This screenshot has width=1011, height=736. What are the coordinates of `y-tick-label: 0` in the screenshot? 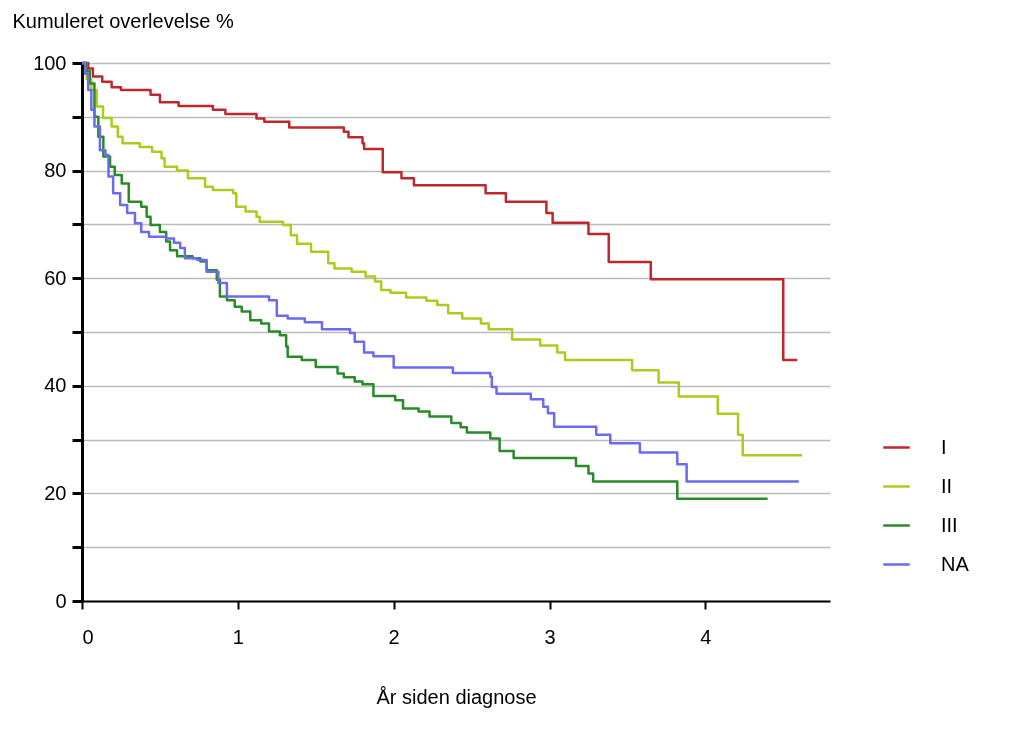 It's located at (61, 600).